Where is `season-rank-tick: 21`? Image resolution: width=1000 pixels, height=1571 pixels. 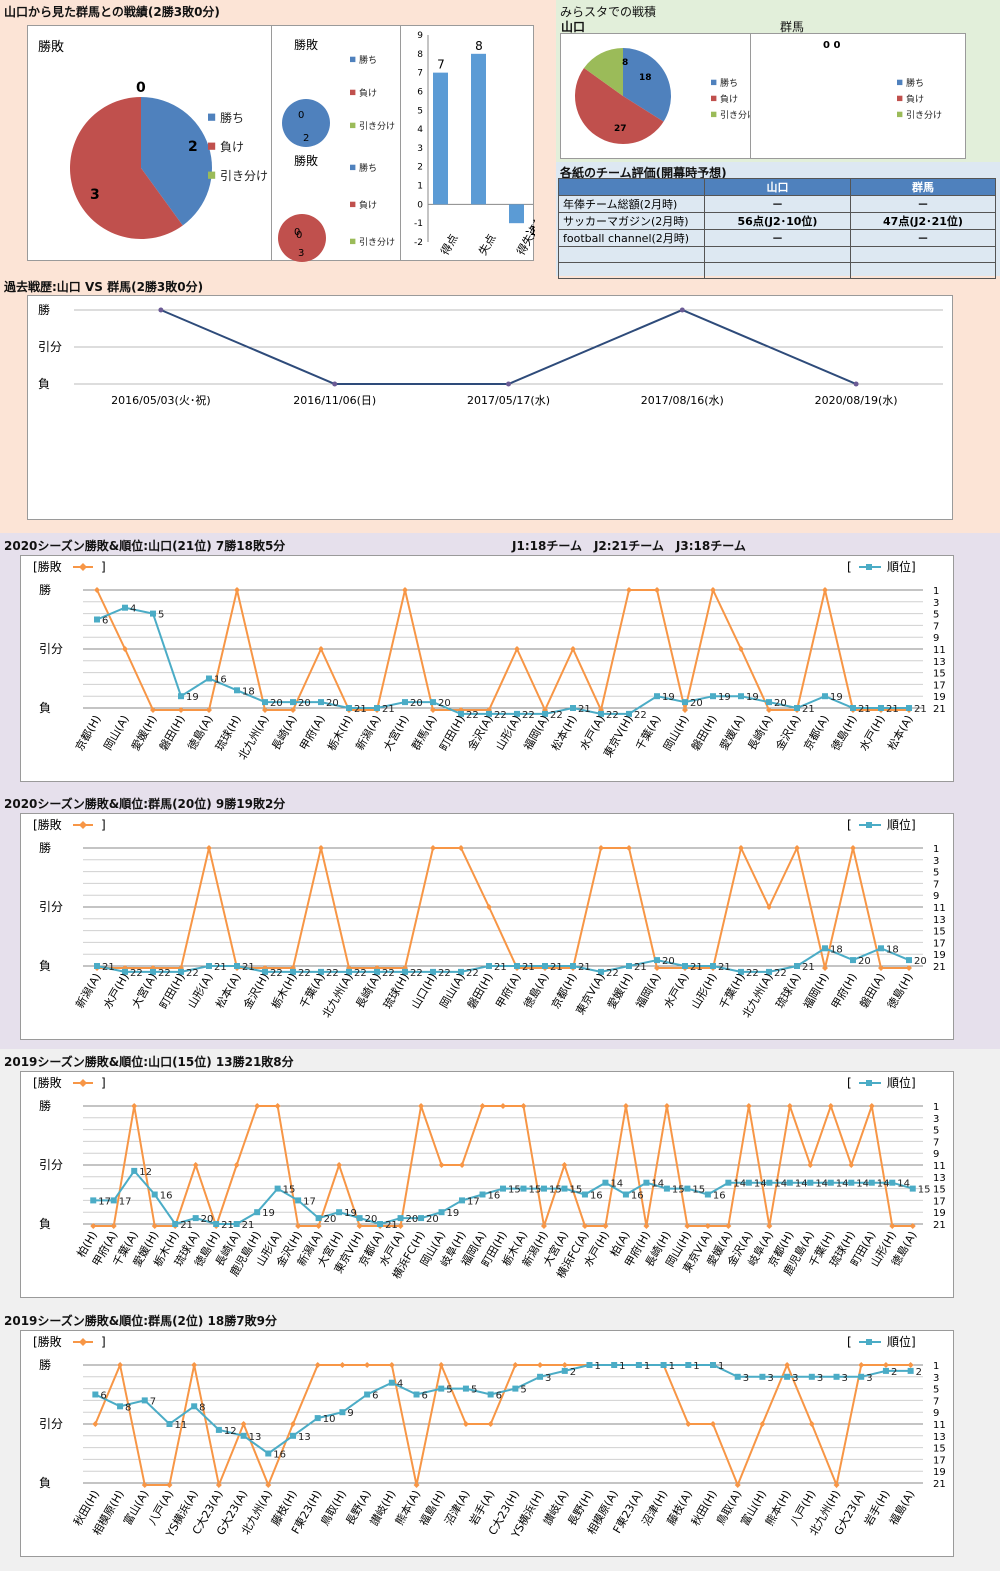
season-rank-tick: 21 is located at coordinates (939, 1225).